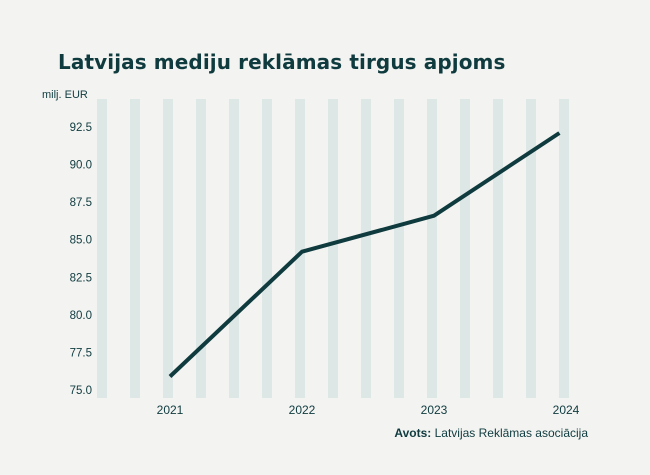  What do you see at coordinates (413, 433) in the screenshot?
I see `source-label: Avots:` at bounding box center [413, 433].